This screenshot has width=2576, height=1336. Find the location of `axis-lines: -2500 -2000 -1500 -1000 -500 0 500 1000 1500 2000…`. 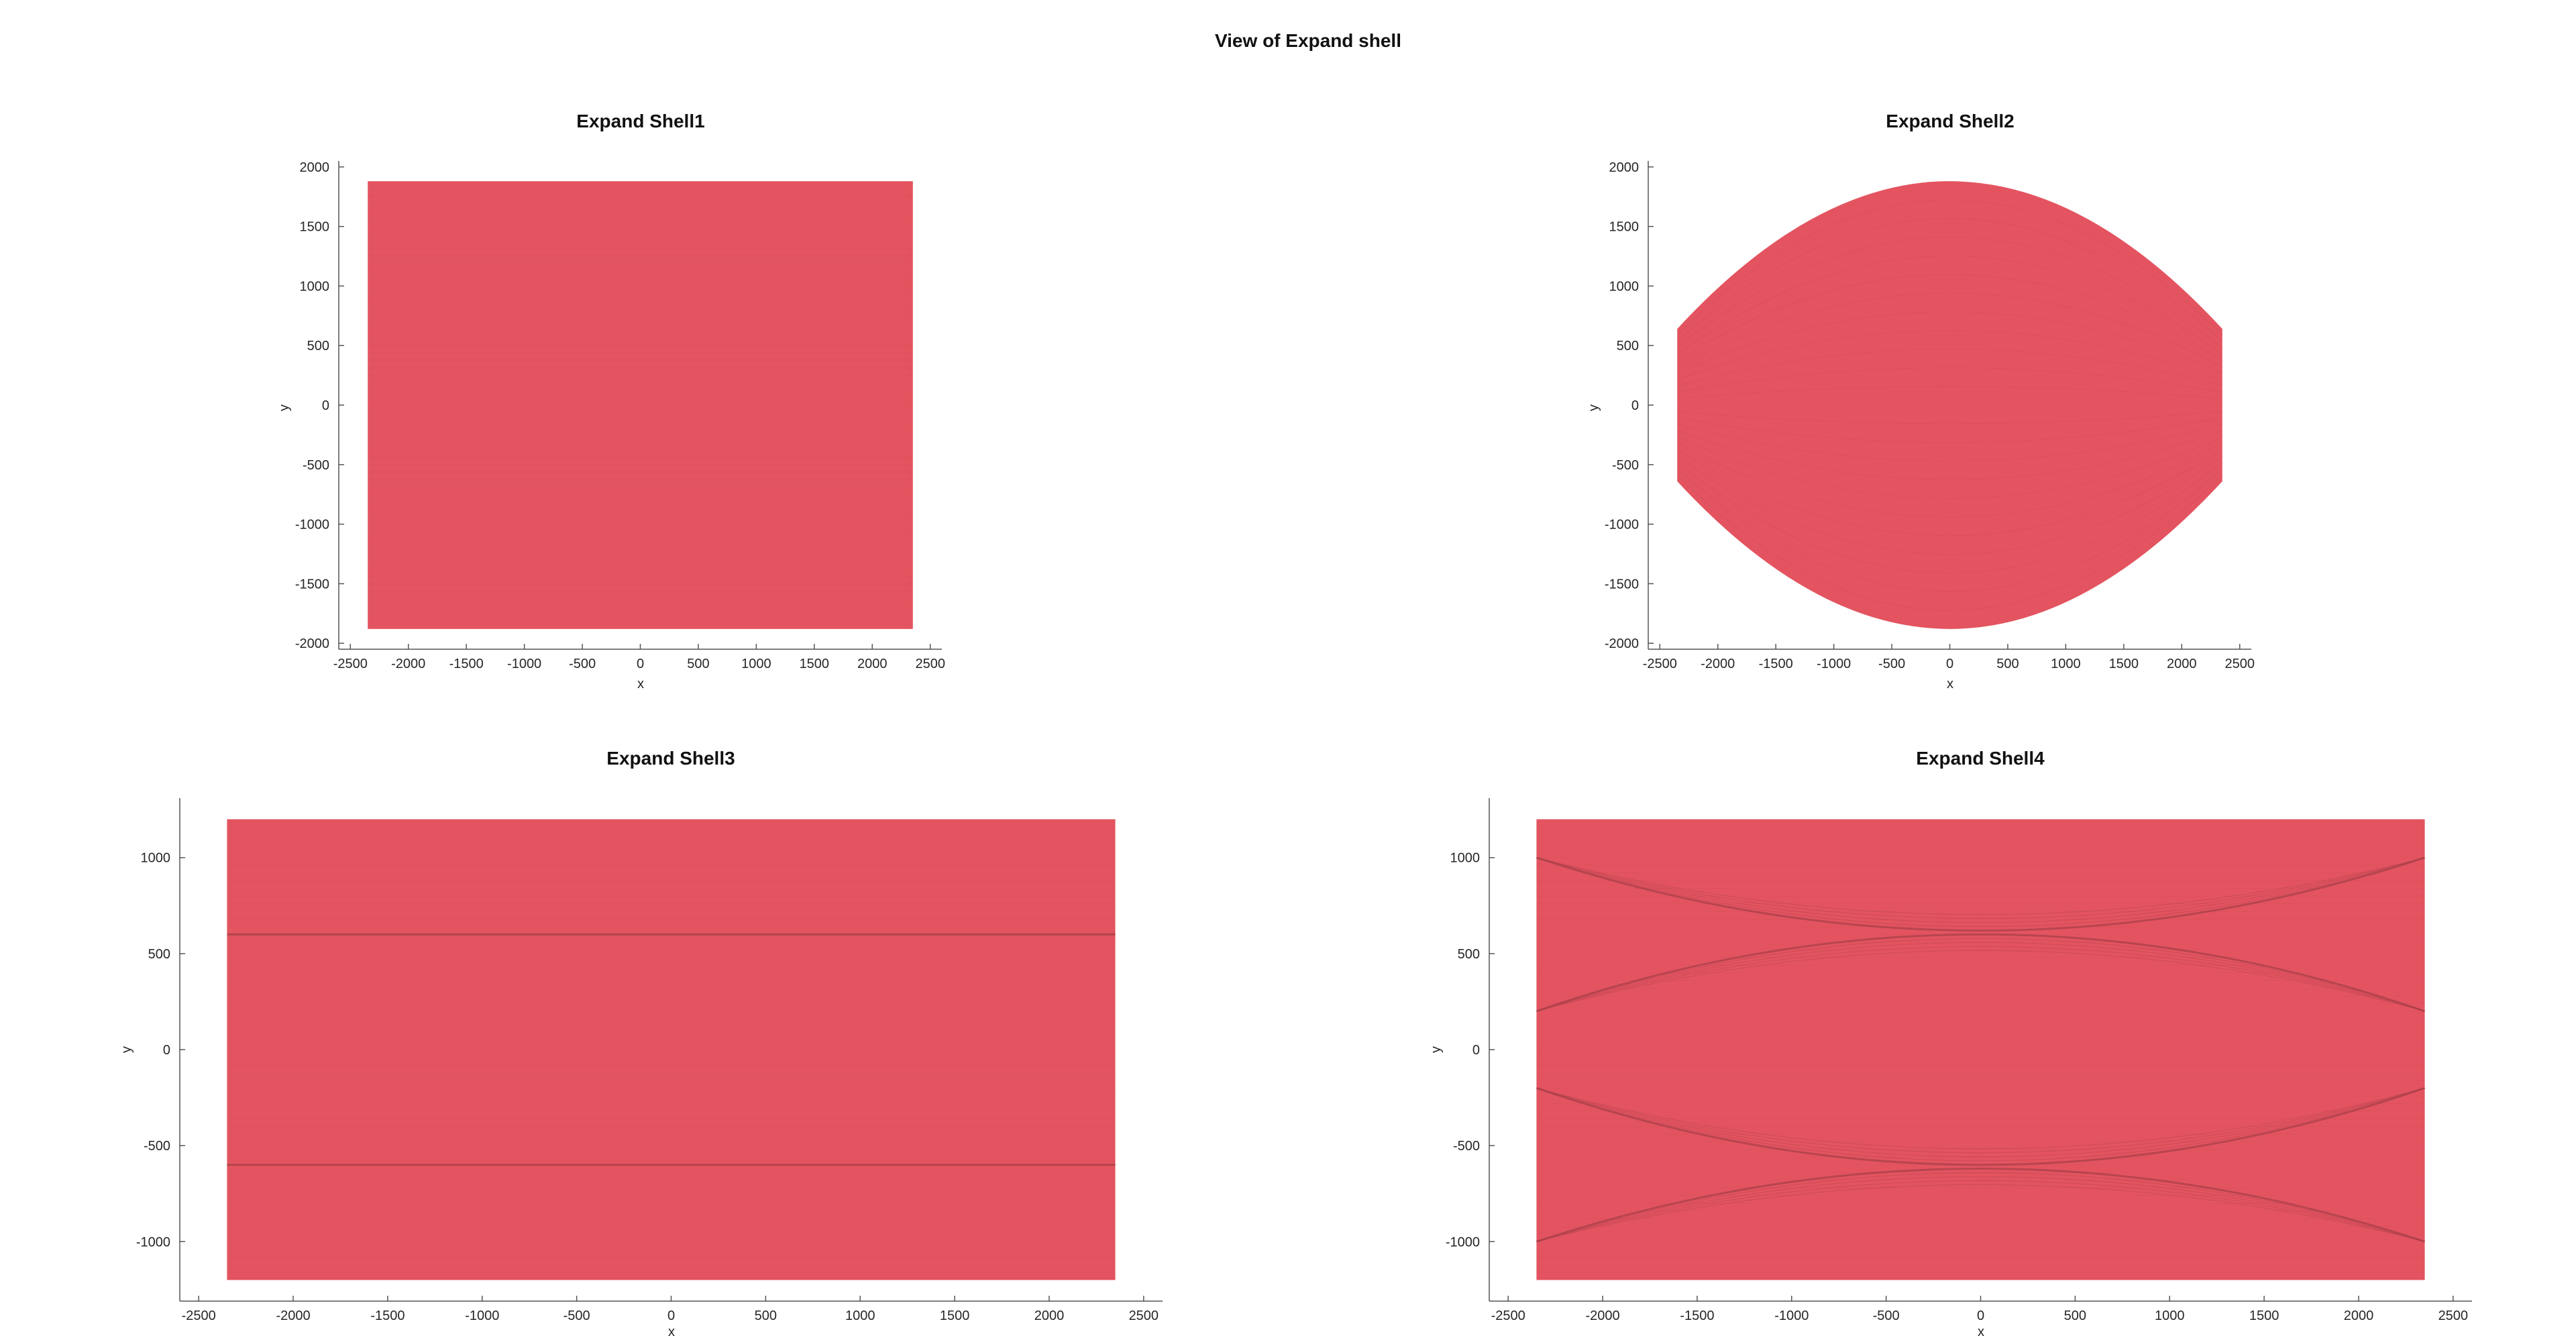

axis-lines: -2500 -2000 -1500 -1000 -500 0 500 1000 1500 2000… is located at coordinates (1930, 416).